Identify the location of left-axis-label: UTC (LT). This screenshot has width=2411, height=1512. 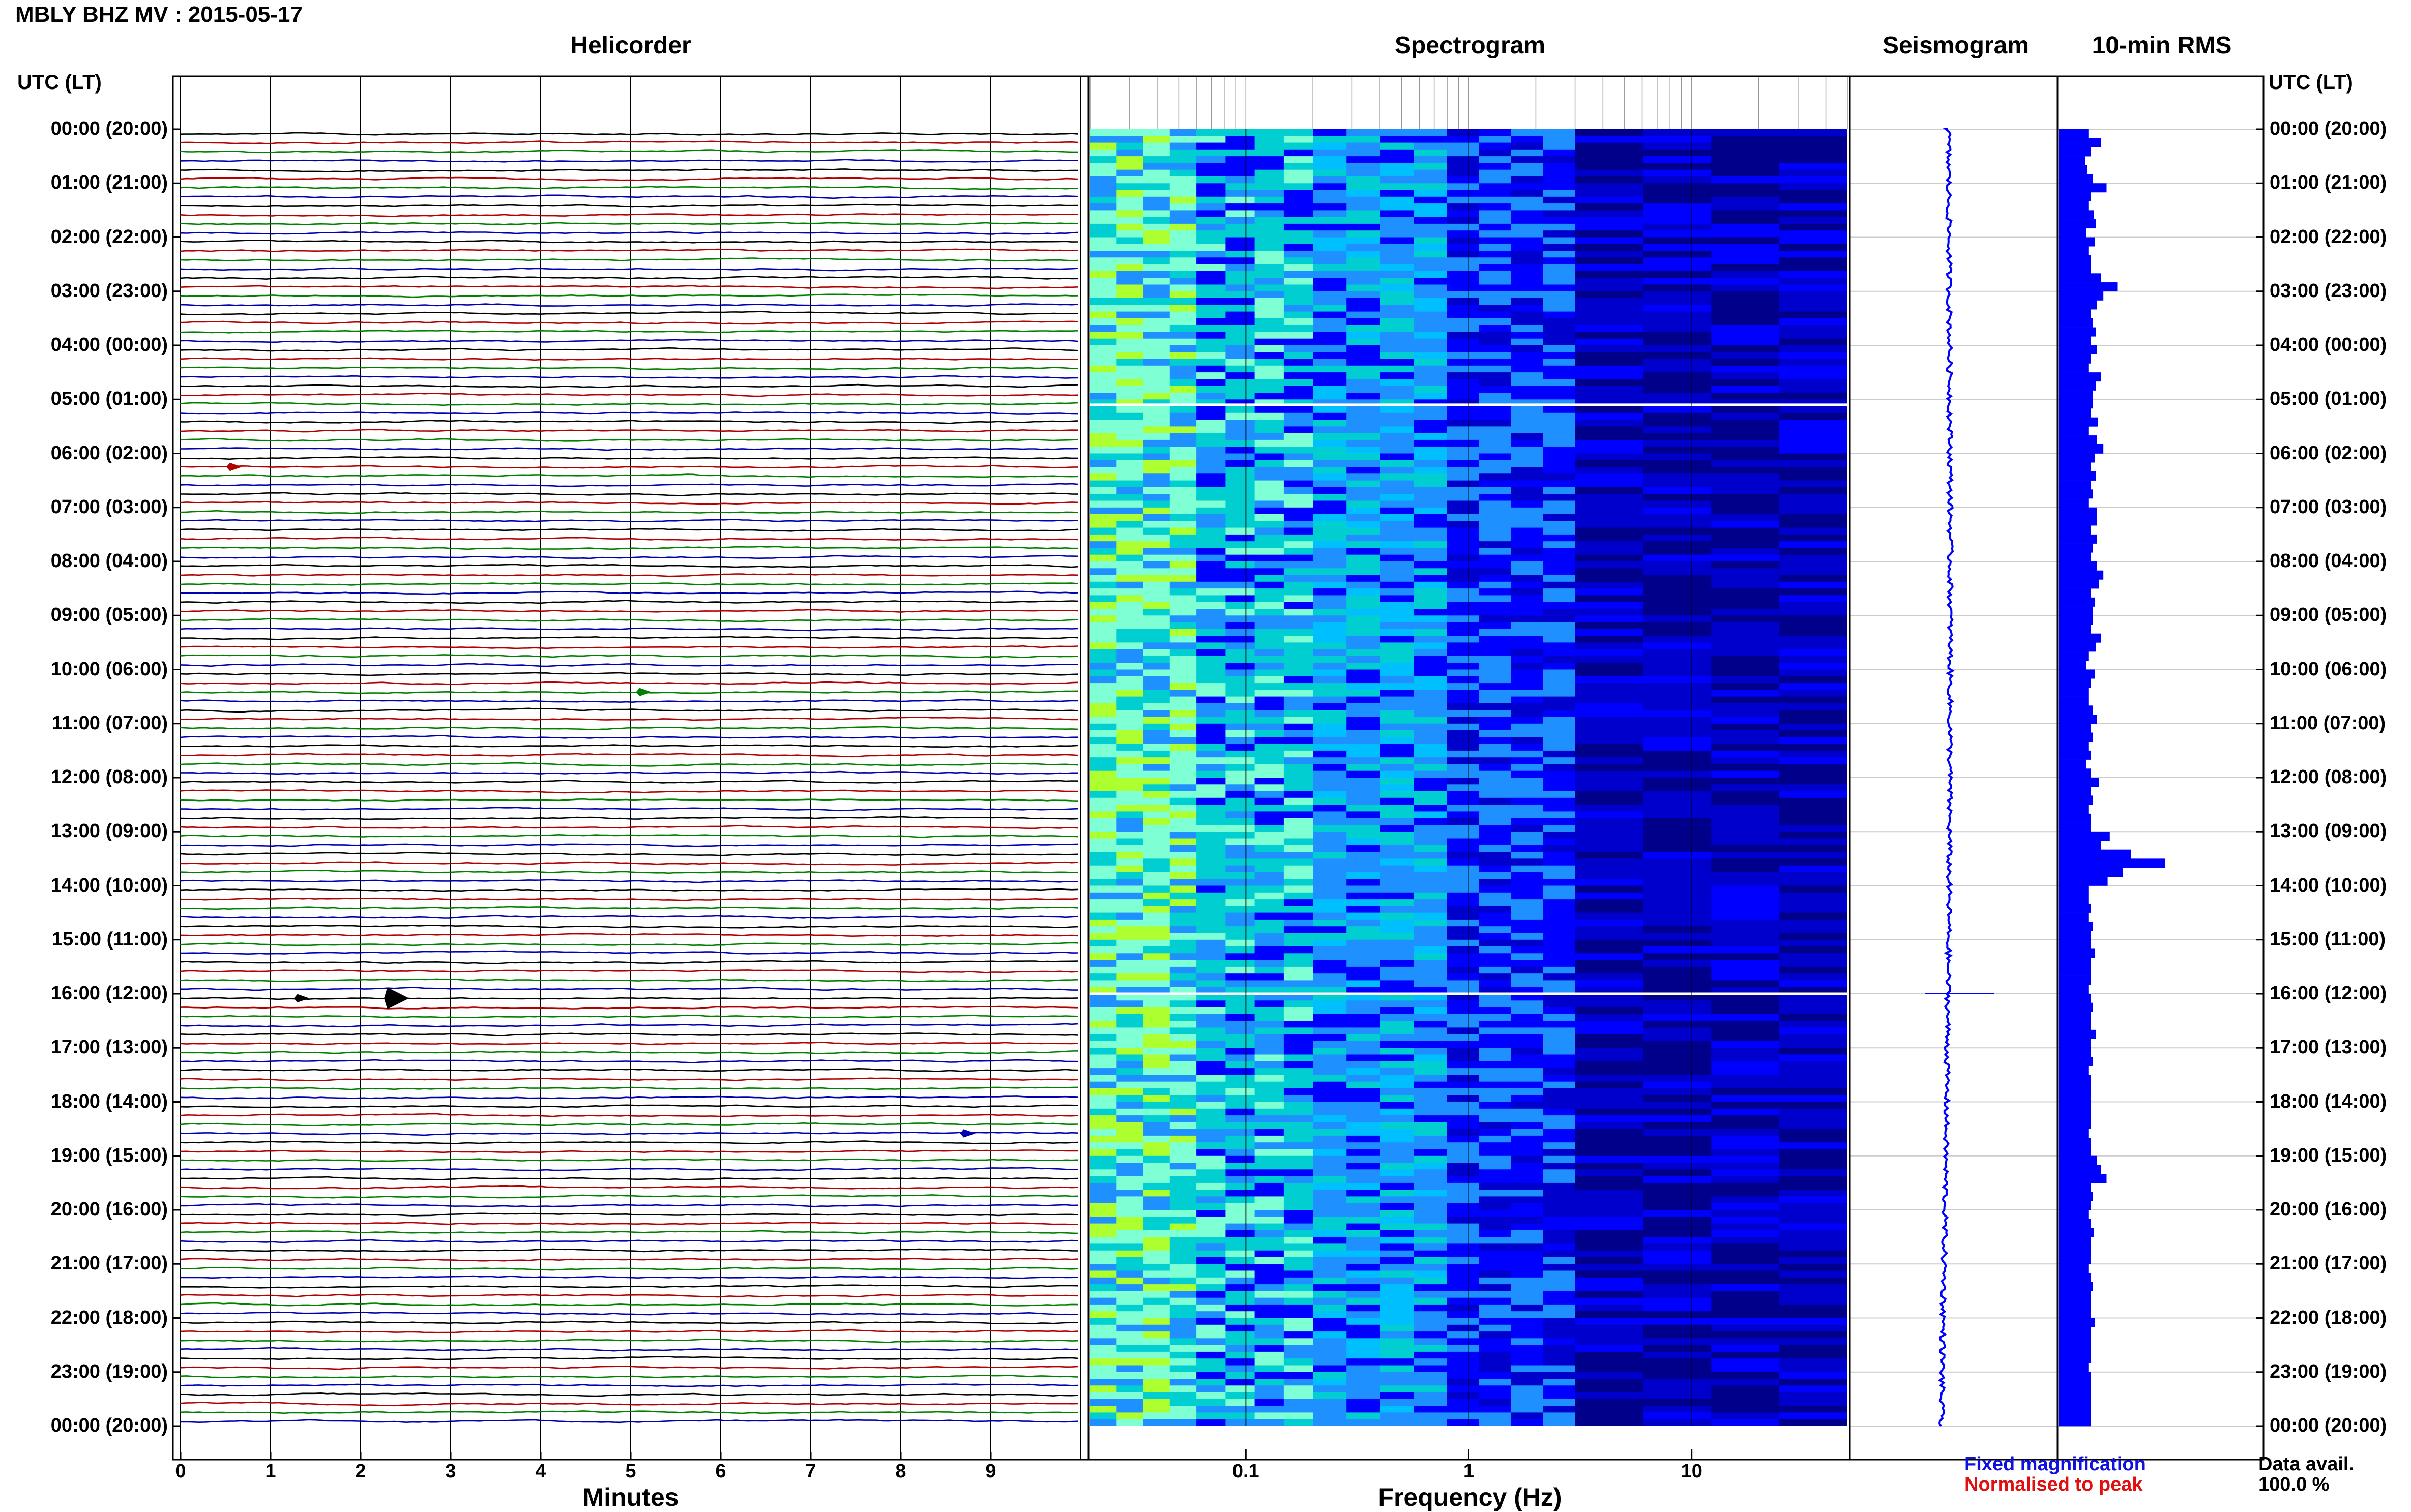
(59, 82).